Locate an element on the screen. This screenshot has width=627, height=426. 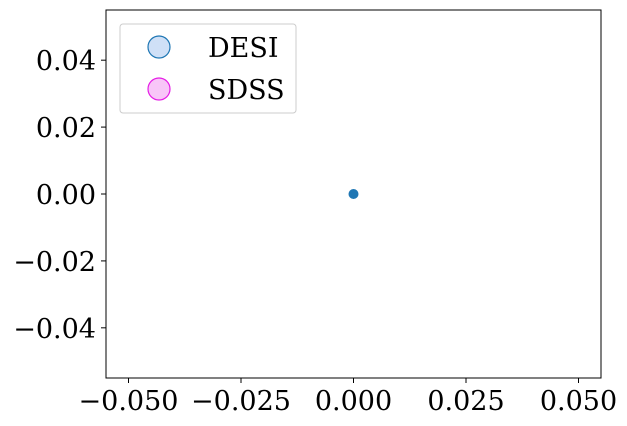
x-tick-label: 0.050 is located at coordinates (578, 401).